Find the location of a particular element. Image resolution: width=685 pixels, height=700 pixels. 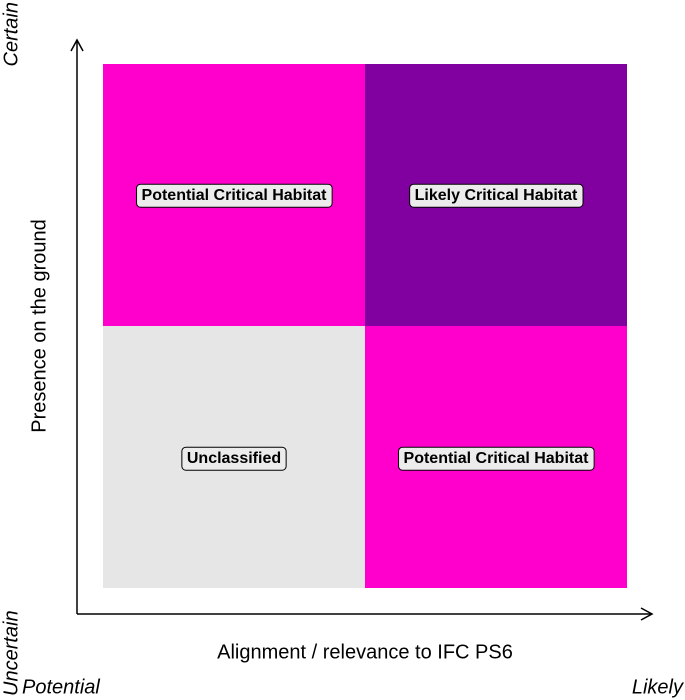

y-high-label: Certain is located at coordinates (11, 34).